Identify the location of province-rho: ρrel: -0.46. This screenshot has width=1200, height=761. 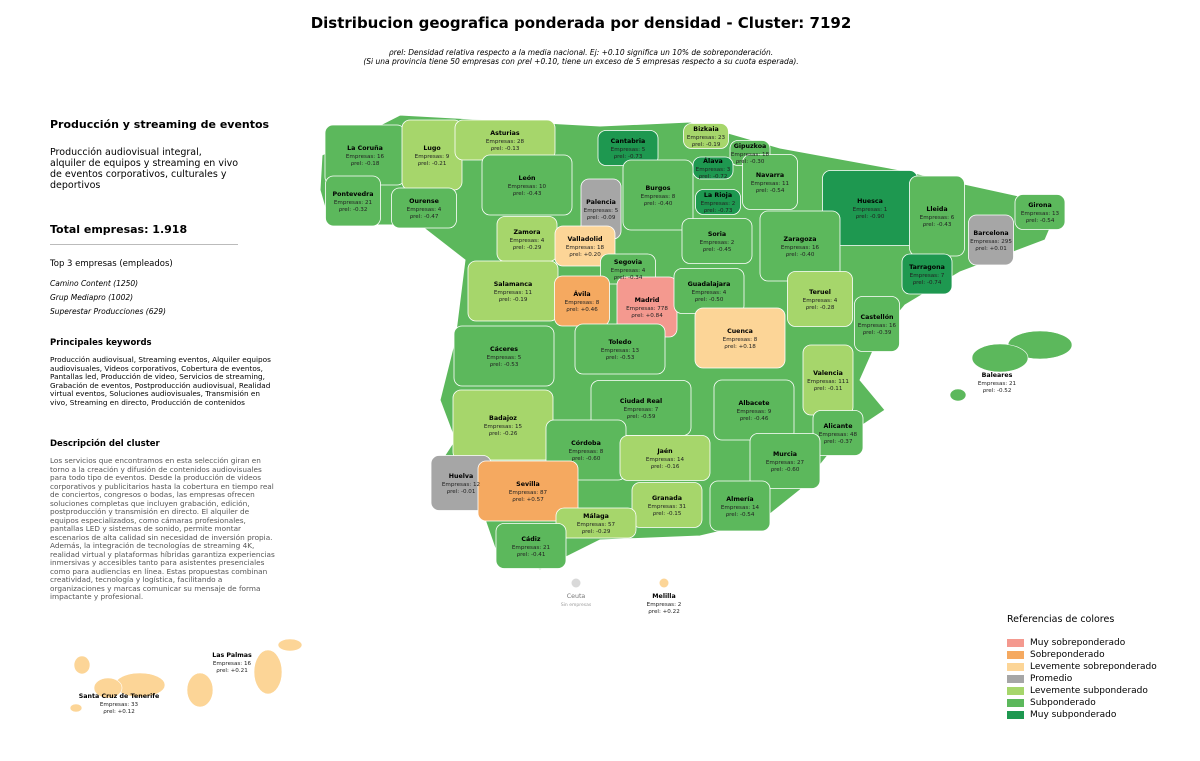
(754, 419).